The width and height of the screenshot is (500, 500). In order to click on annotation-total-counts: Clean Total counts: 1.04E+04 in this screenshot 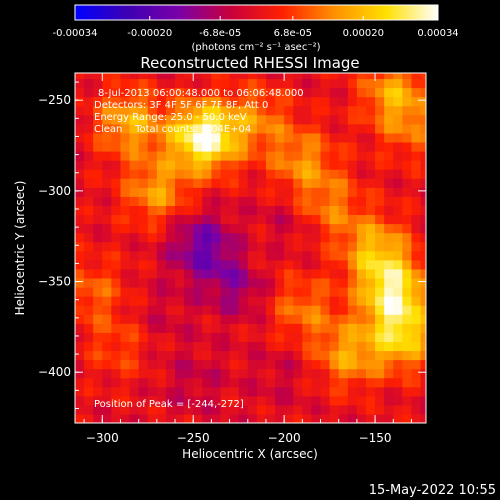, I will do `click(172, 129)`.